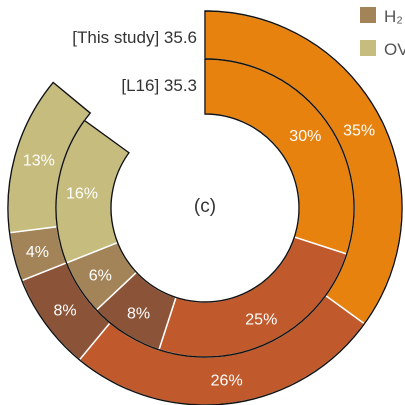  What do you see at coordinates (393, 16) in the screenshot?
I see `legend-label: H₂` at bounding box center [393, 16].